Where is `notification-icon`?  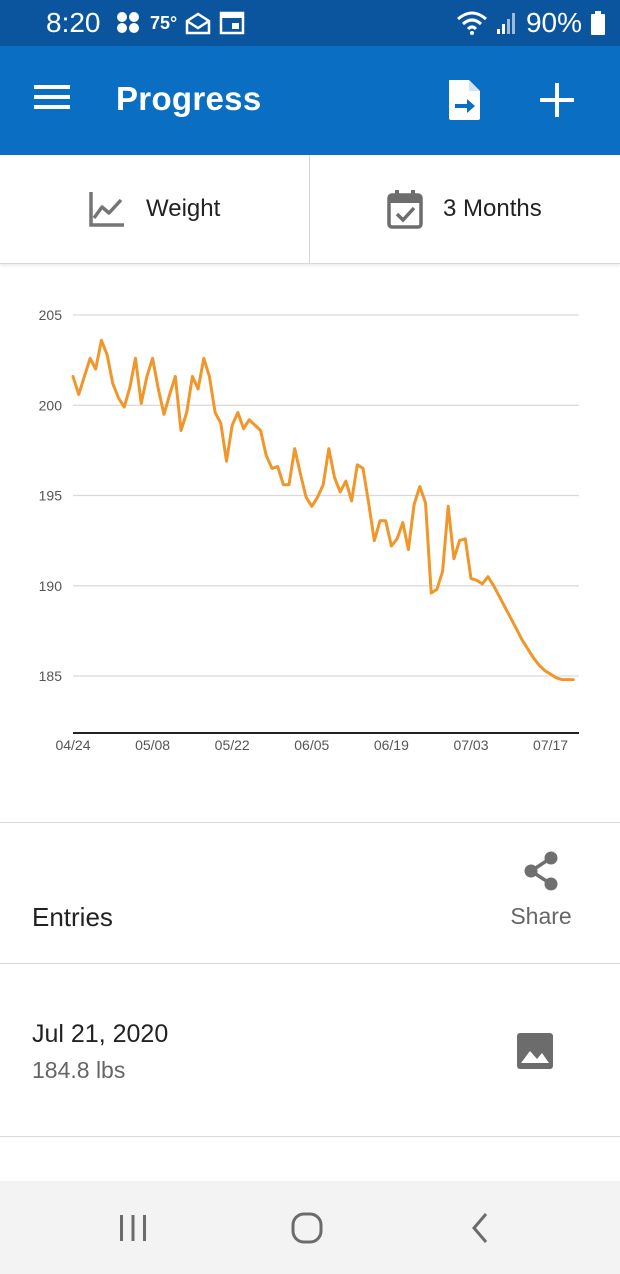 notification-icon is located at coordinates (128, 22).